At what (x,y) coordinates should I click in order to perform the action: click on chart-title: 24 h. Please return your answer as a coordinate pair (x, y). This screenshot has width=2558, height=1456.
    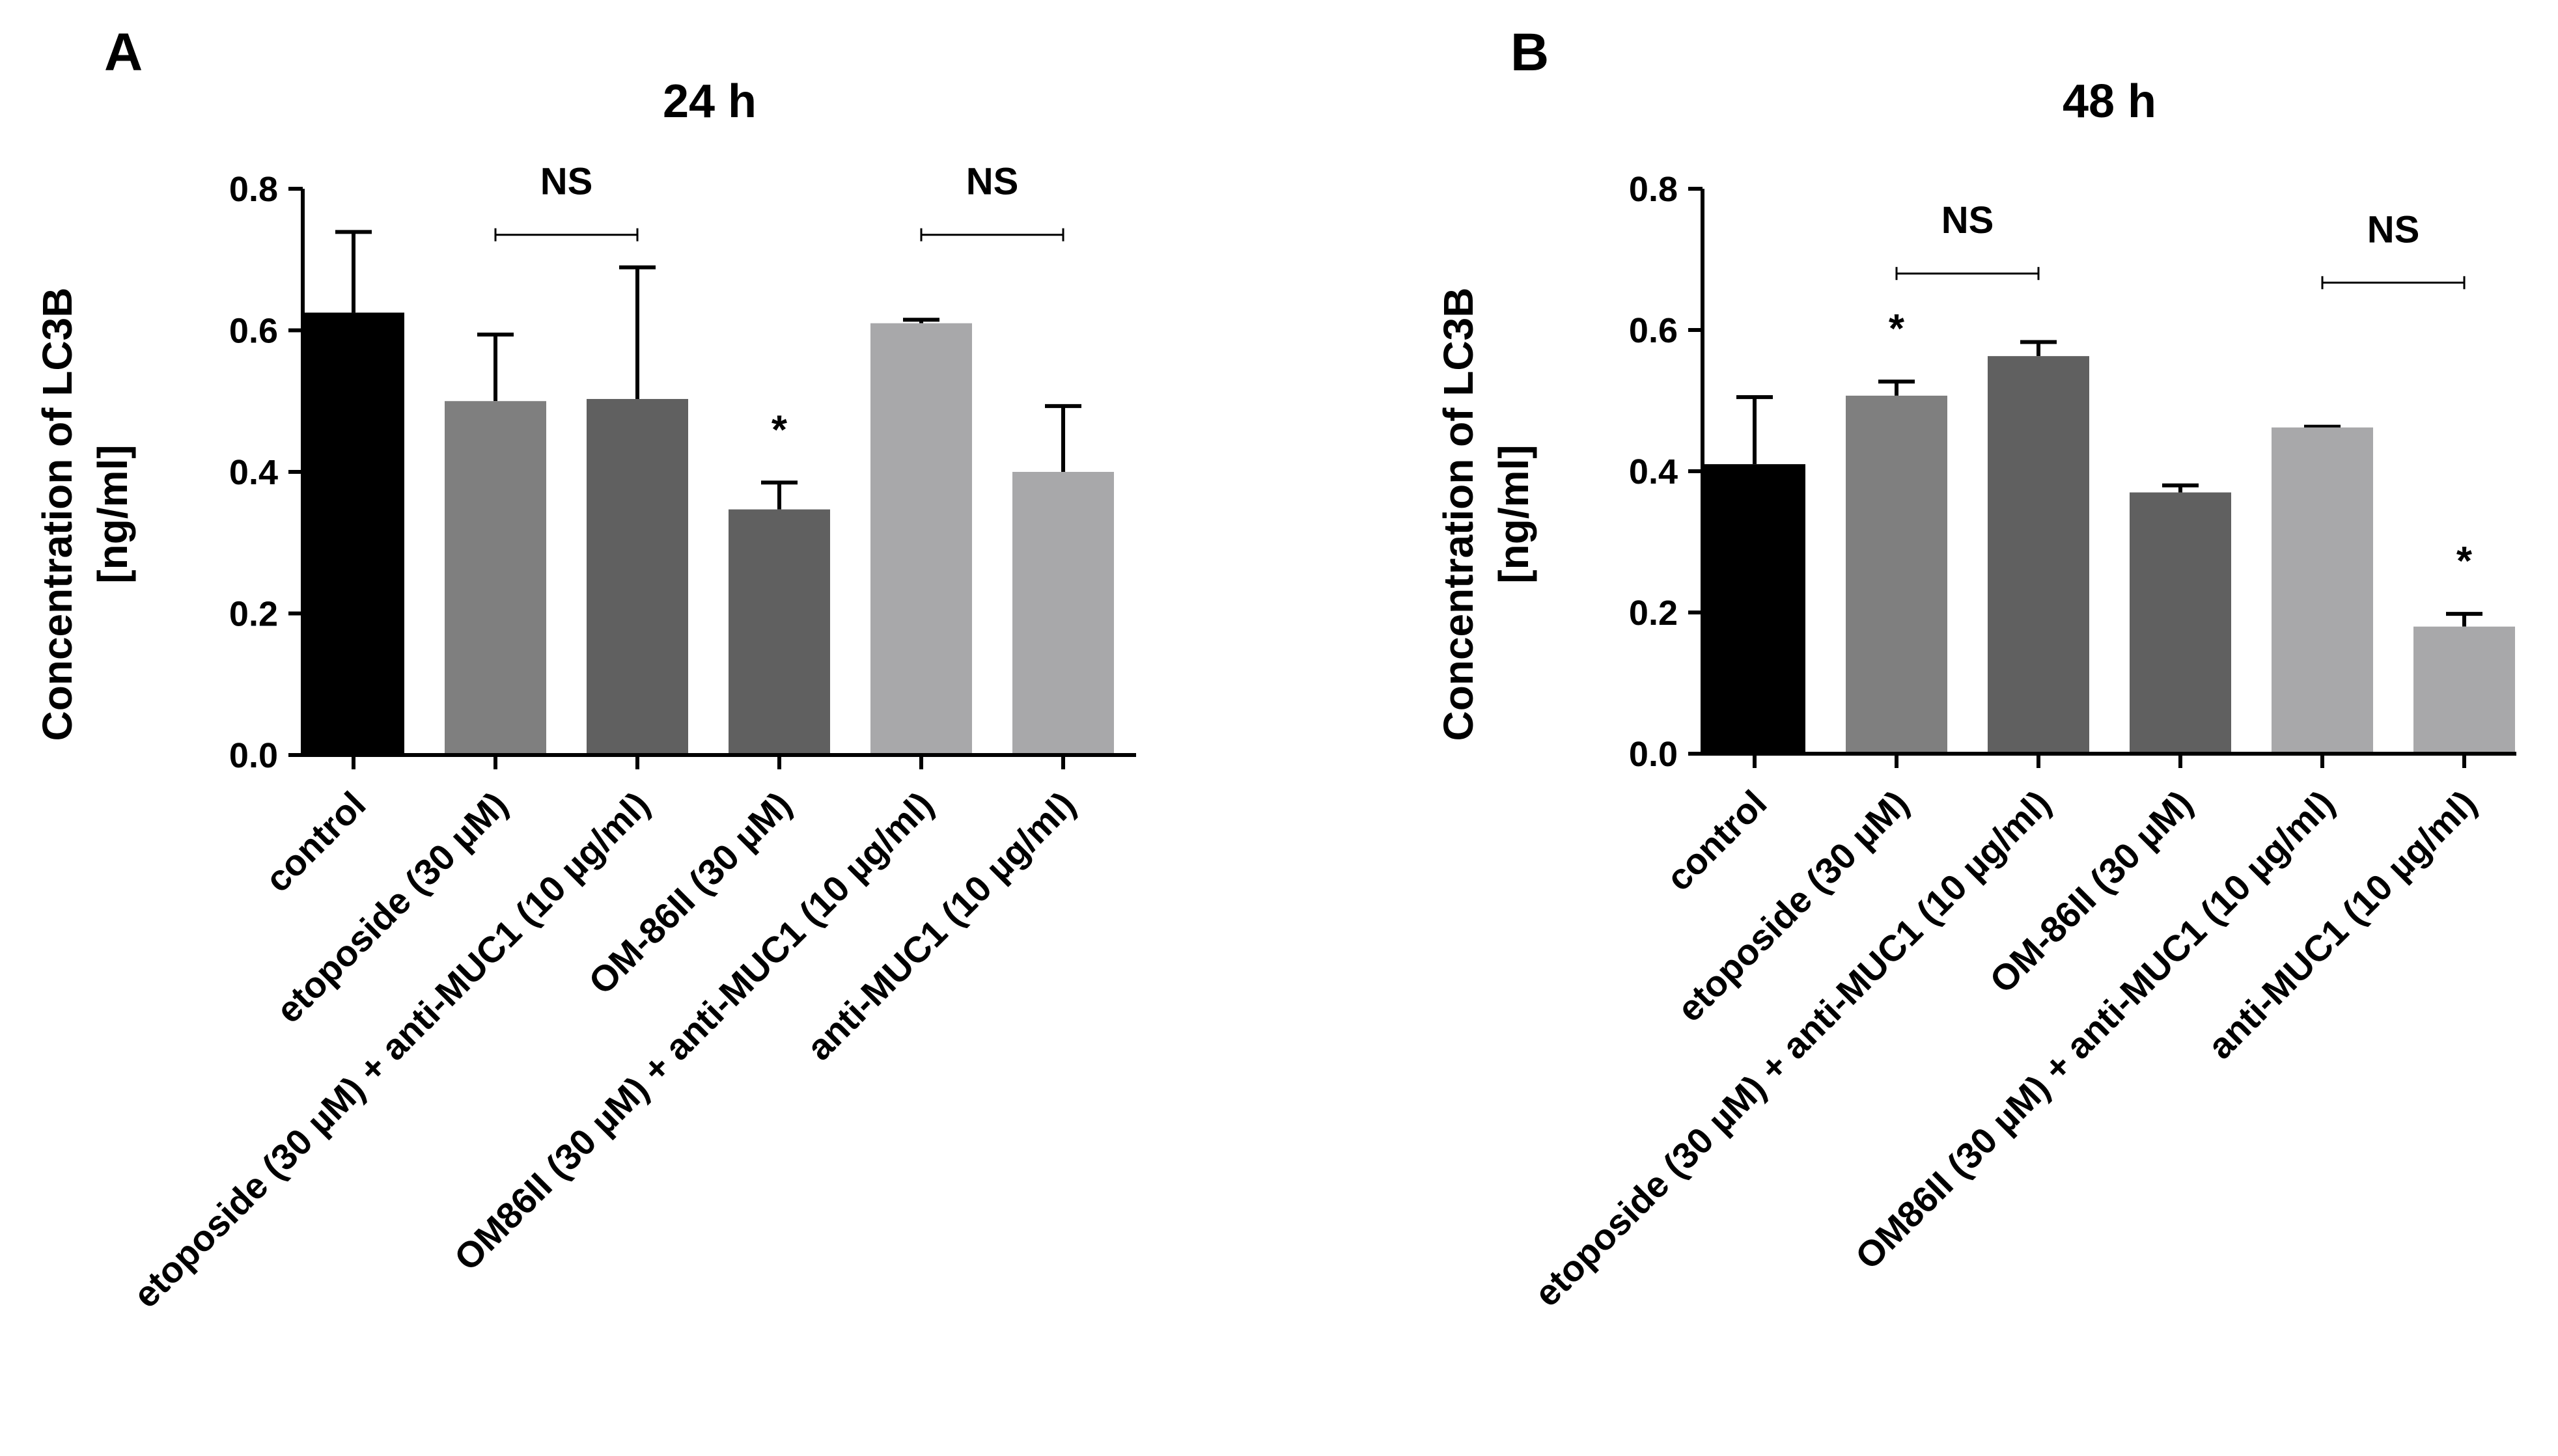
    Looking at the image, I should click on (710, 102).